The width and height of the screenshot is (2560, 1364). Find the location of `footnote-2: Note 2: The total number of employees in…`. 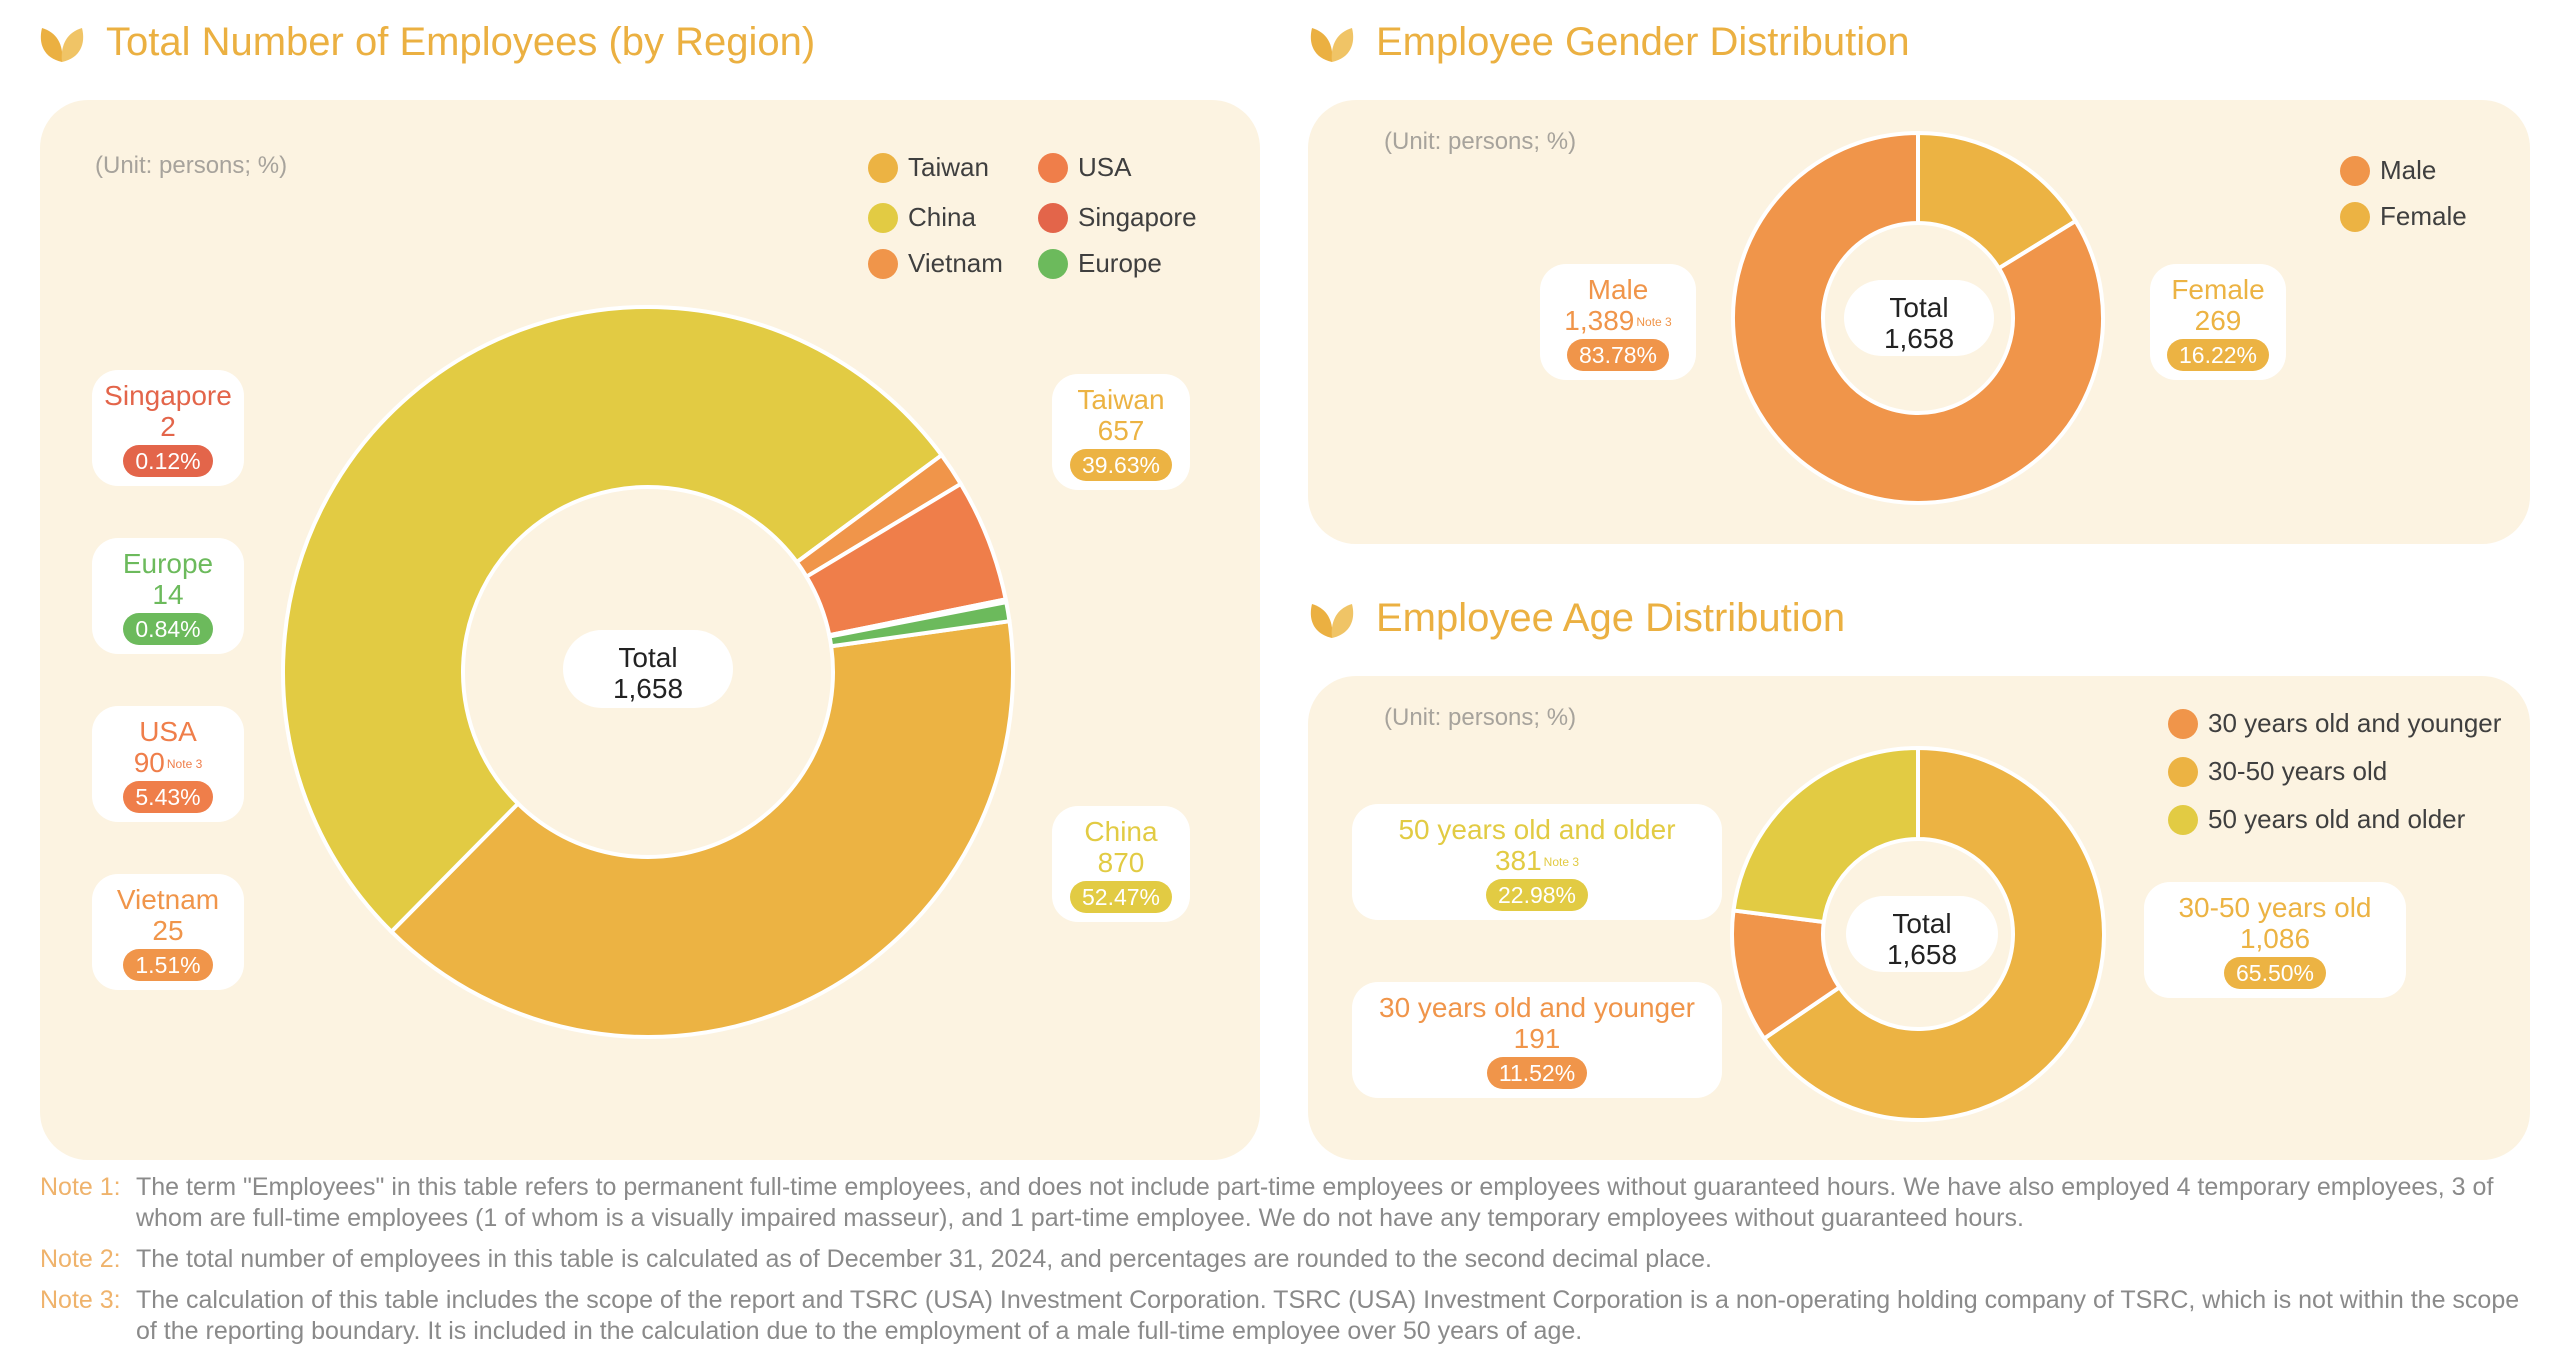

footnote-2: Note 2: The total number of employees in… is located at coordinates (1285, 1259).